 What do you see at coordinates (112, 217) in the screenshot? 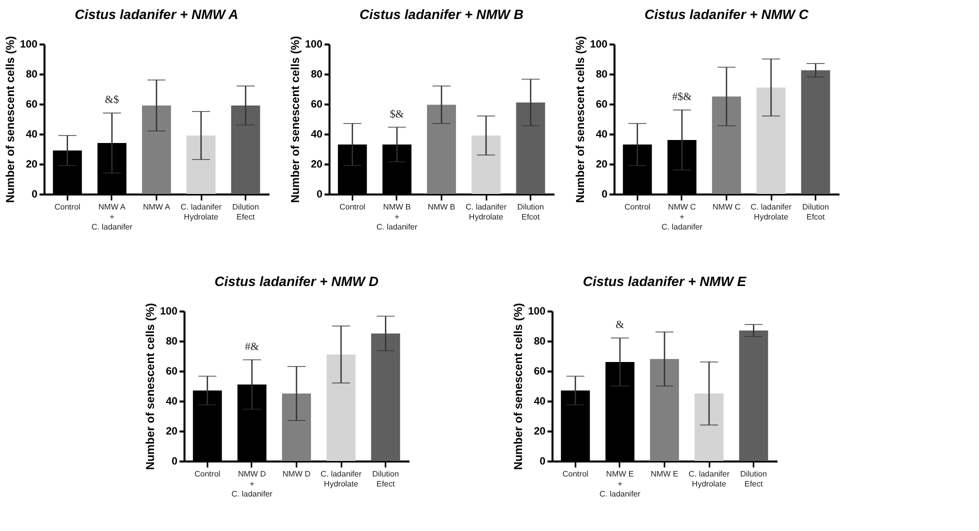
I see `x-tick-label: NMW A + C. ladanifer` at bounding box center [112, 217].